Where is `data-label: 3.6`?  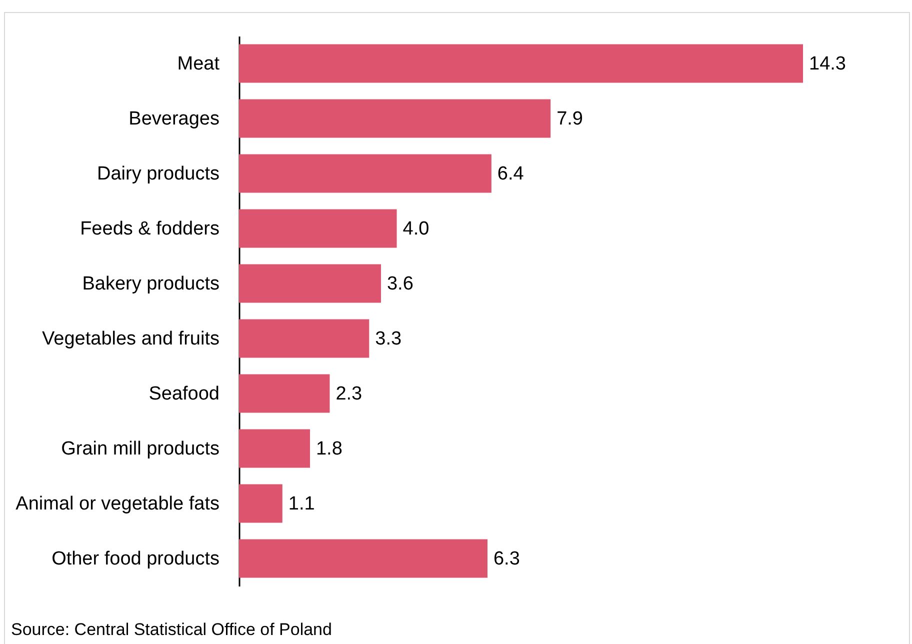
data-label: 3.6 is located at coordinates (400, 284).